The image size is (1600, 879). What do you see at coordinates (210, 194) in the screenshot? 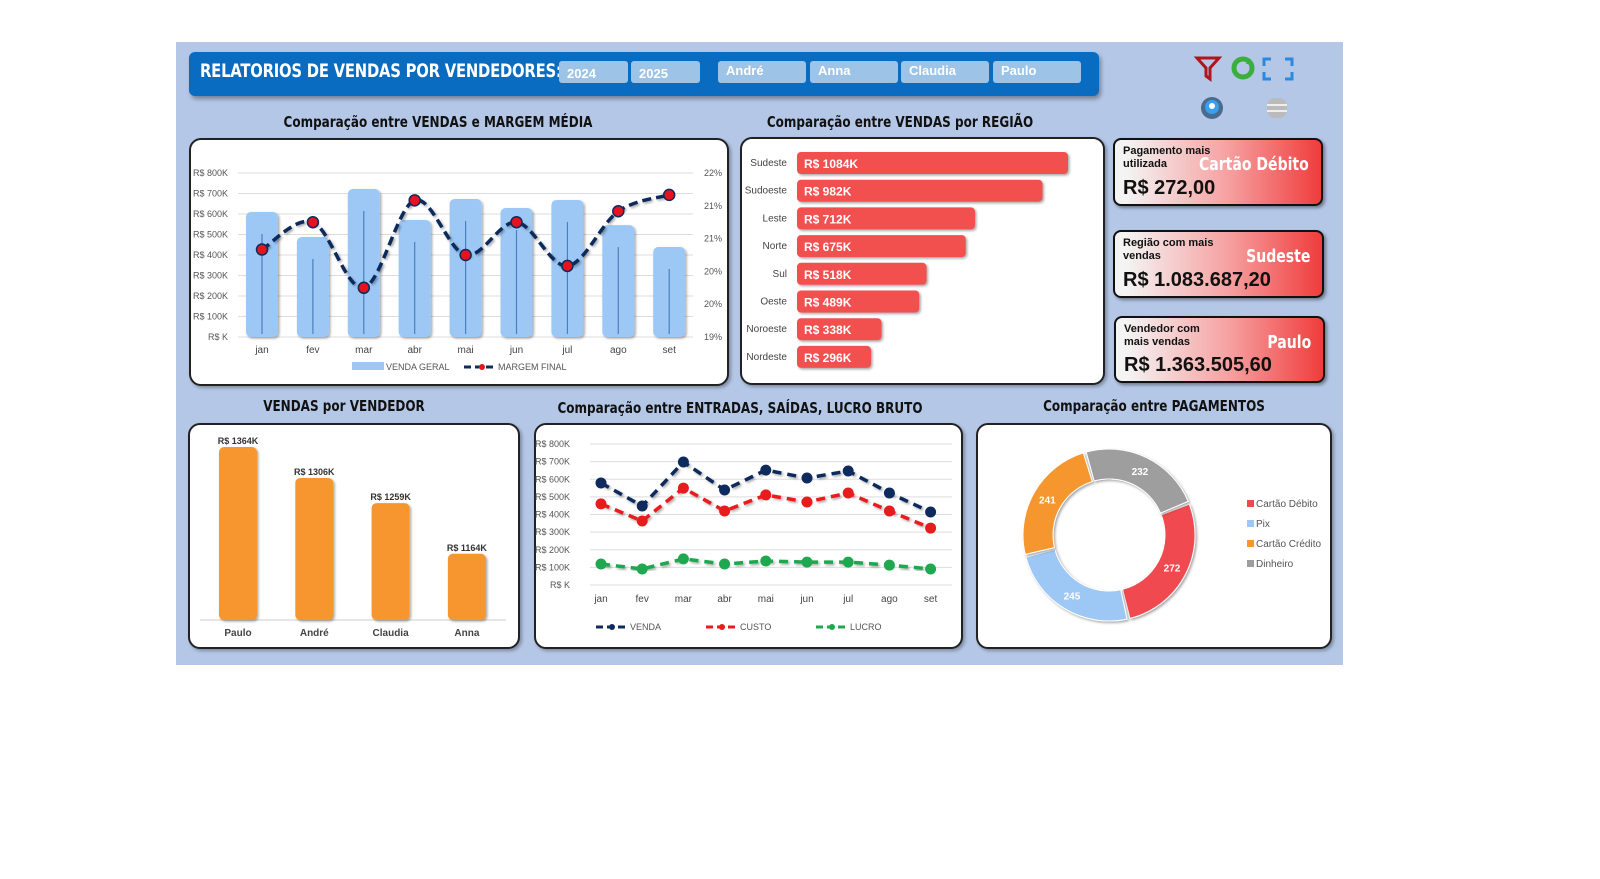
I see `y-tick-label: R$ 700K` at bounding box center [210, 194].